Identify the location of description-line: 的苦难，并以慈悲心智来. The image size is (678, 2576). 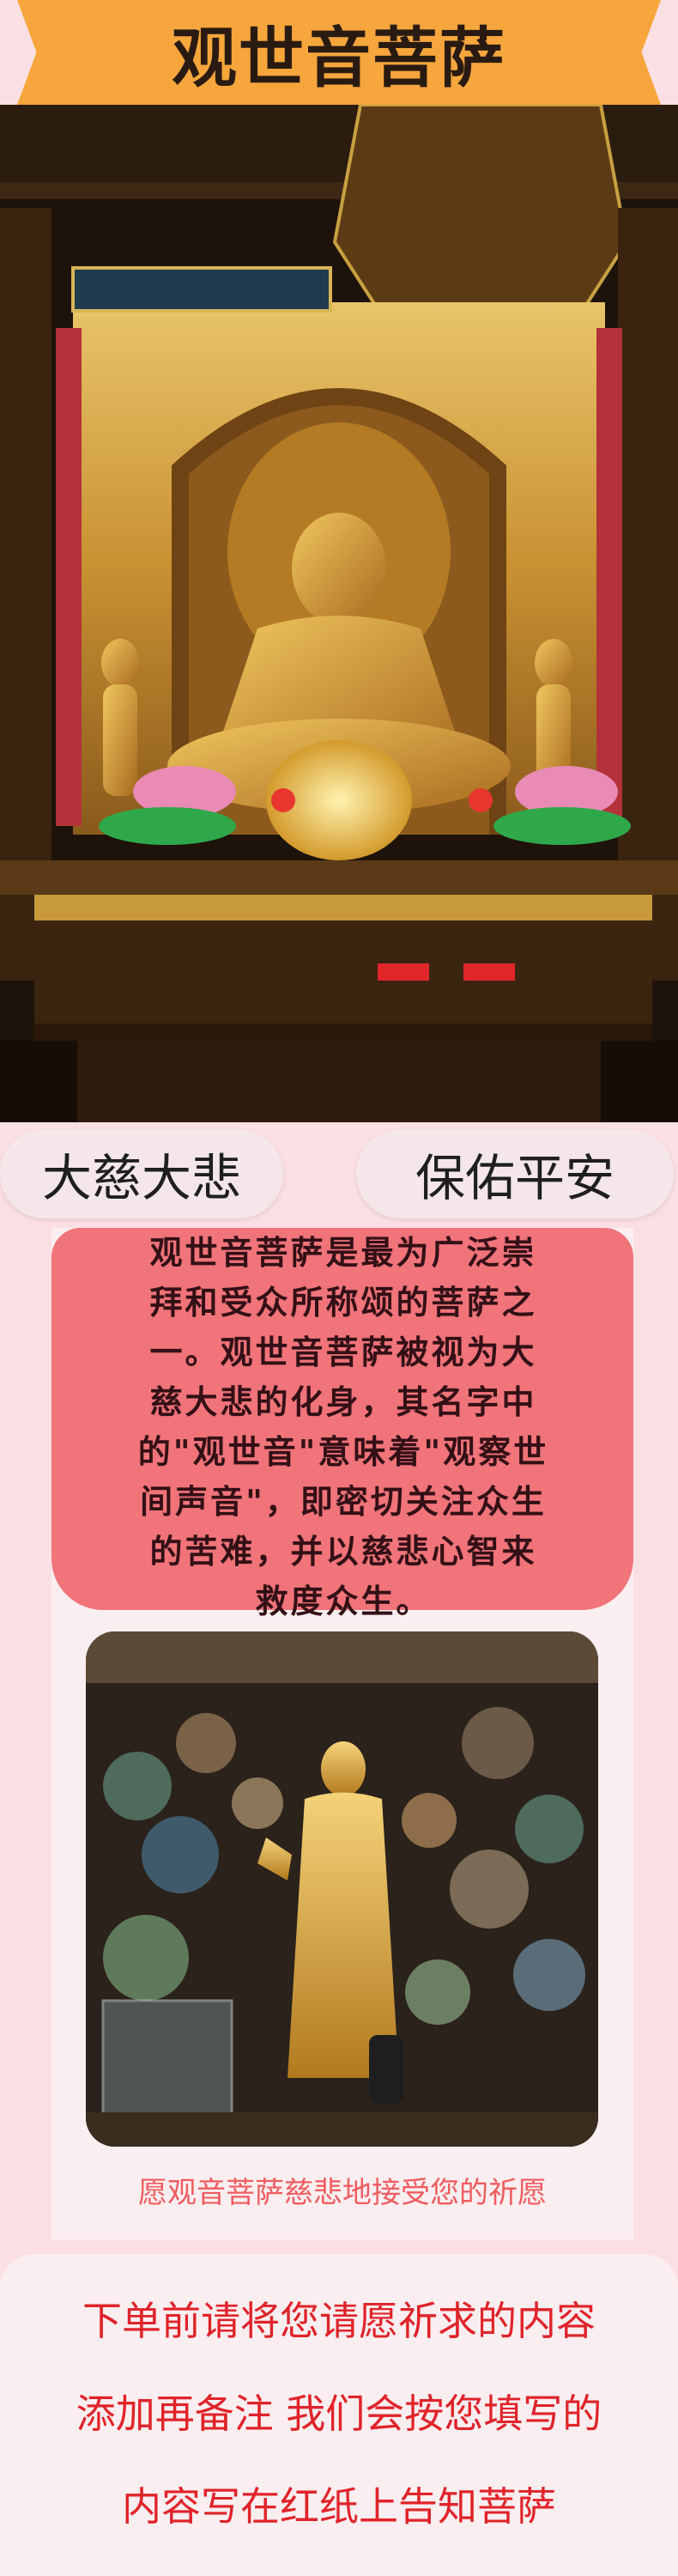
(343, 1551).